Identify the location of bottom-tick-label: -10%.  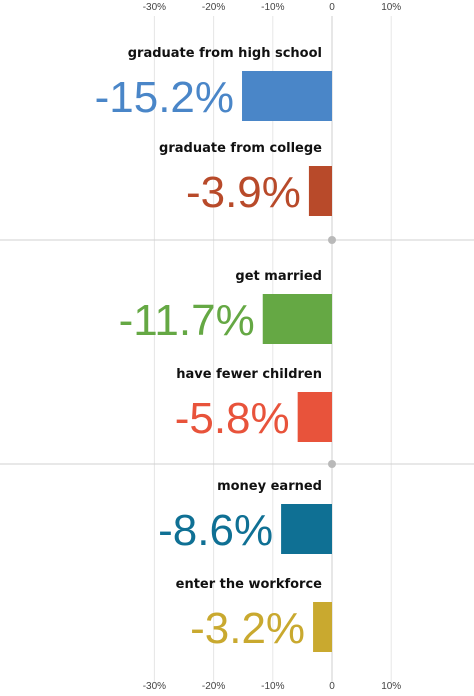
(272, 686).